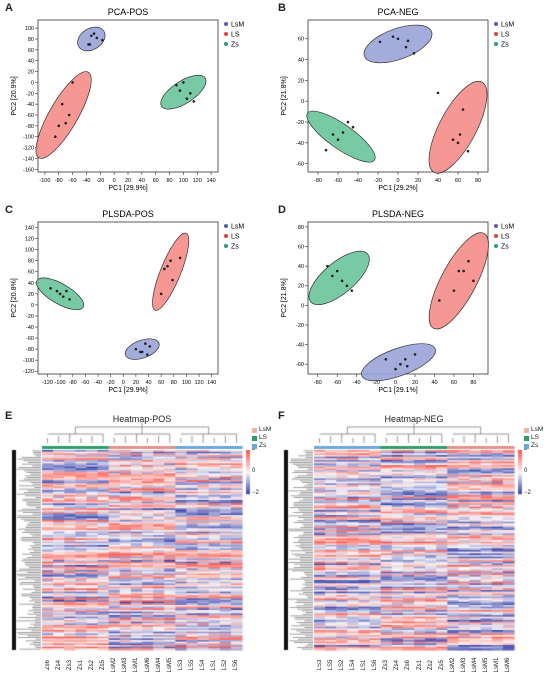 The height and width of the screenshot is (685, 550). I want to click on x-axis-label: PC1 [29.2%], so click(397, 188).